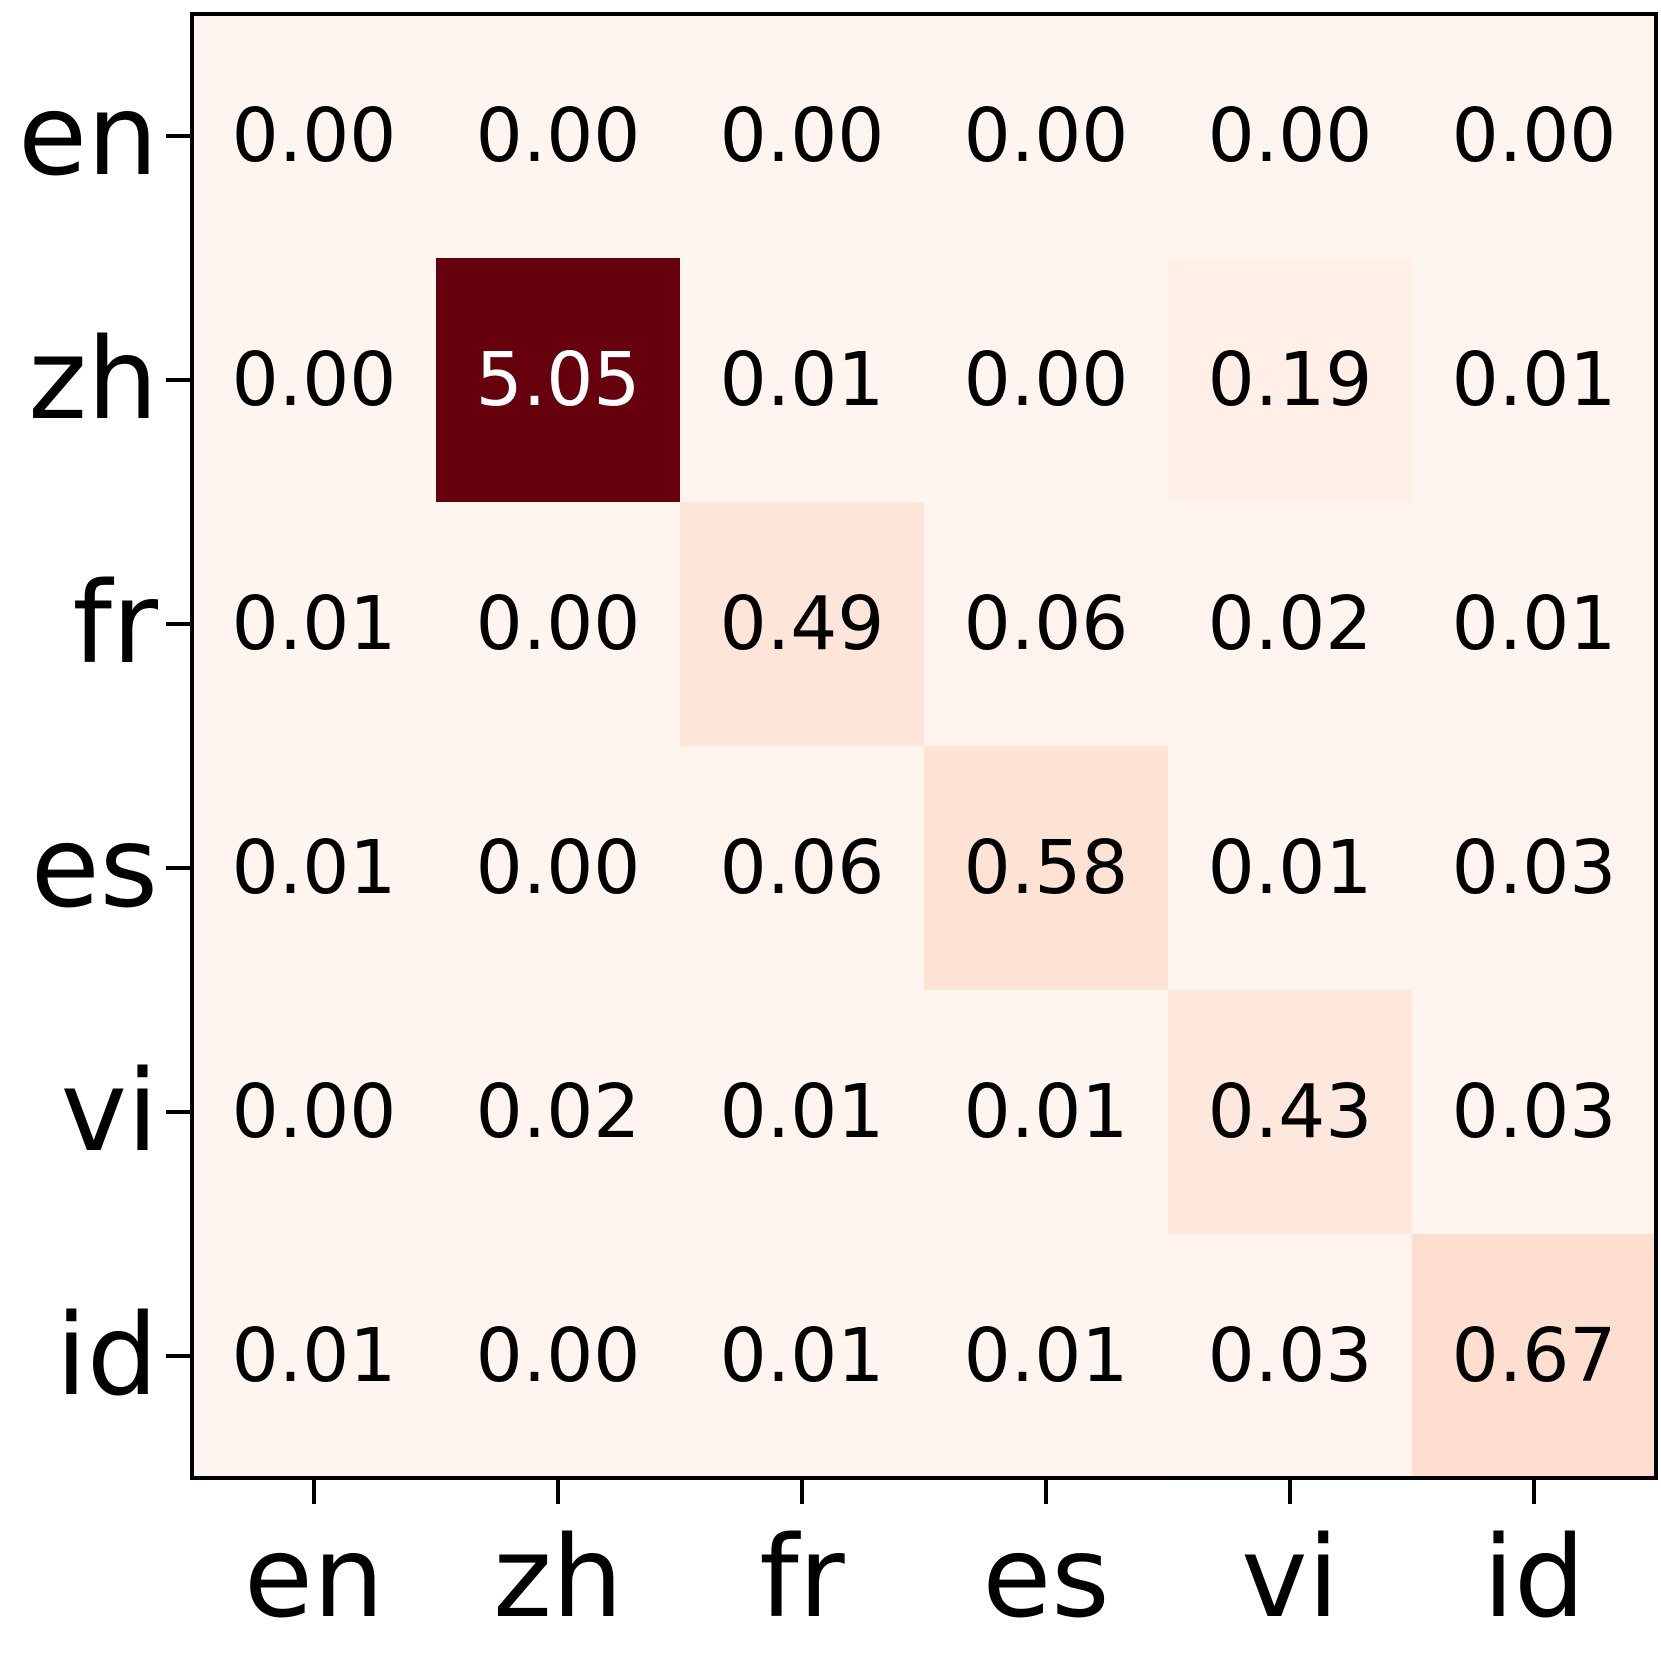 This screenshot has width=1661, height=1661. What do you see at coordinates (314, 1578) in the screenshot?
I see `x-tick-label: en` at bounding box center [314, 1578].